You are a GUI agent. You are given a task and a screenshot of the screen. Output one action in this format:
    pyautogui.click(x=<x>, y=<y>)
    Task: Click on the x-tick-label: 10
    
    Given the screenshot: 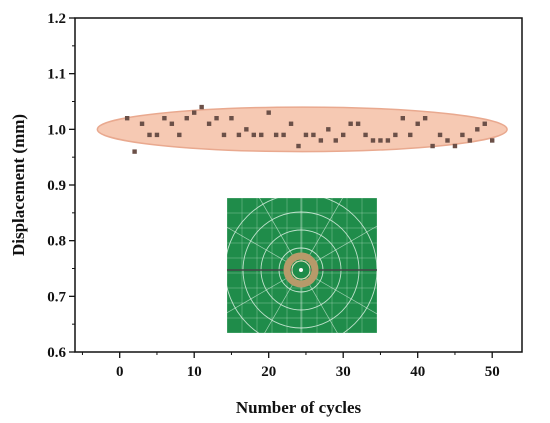 What is the action you would take?
    pyautogui.click(x=194, y=372)
    